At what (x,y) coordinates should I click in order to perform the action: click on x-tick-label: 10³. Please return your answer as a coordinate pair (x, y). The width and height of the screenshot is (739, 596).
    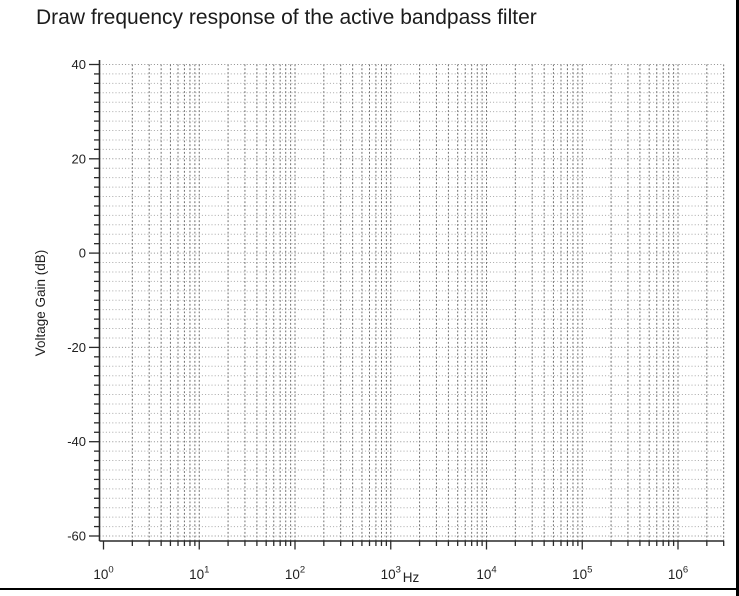
    Looking at the image, I should click on (391, 574).